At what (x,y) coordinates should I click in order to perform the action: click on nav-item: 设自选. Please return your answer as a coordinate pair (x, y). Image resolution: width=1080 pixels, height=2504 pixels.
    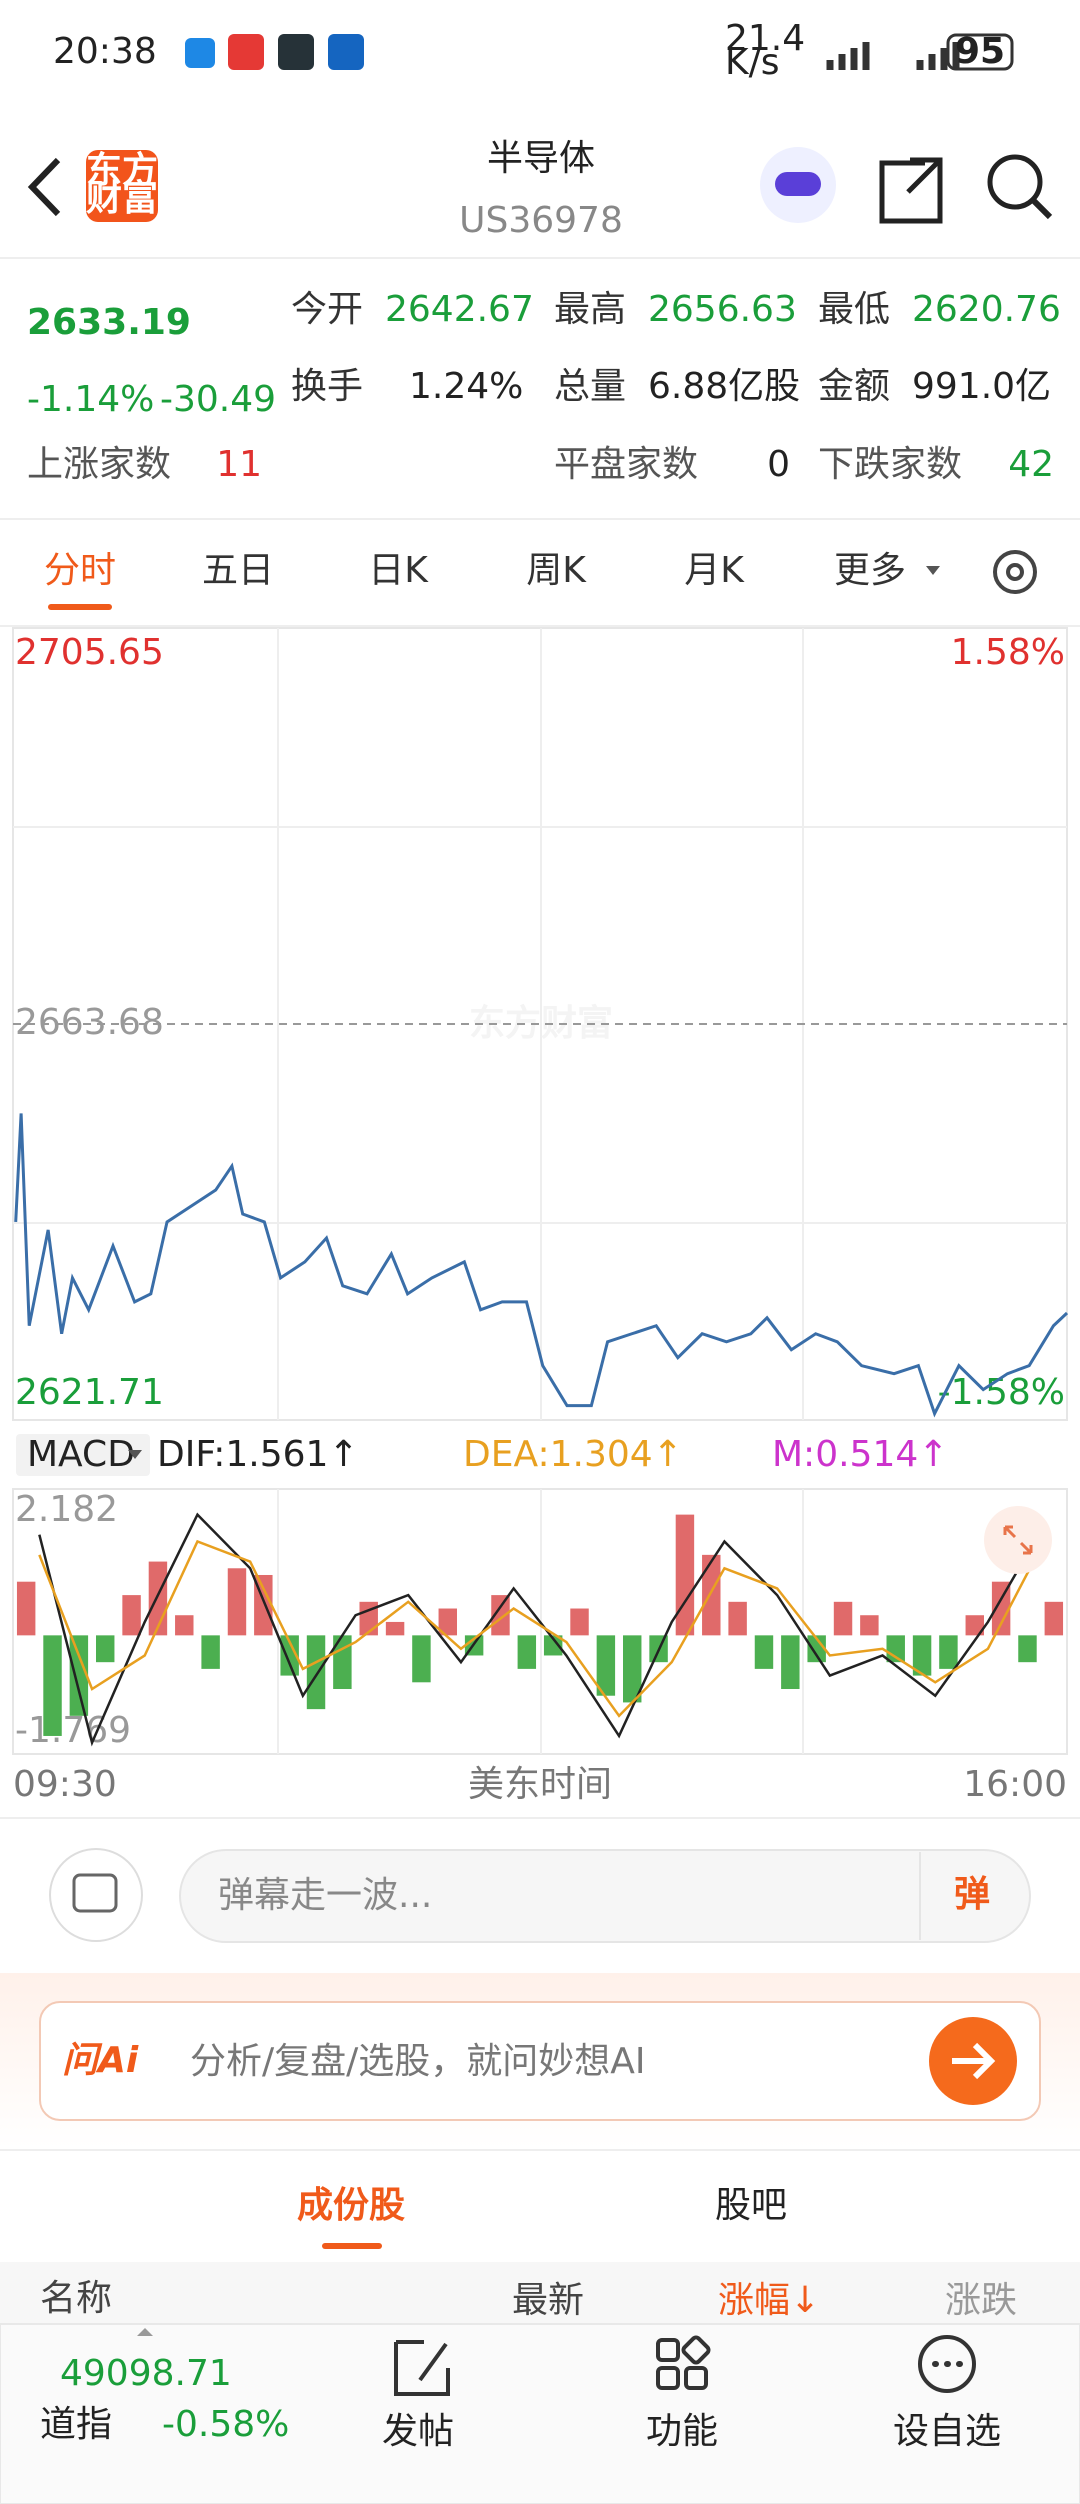
    Looking at the image, I should click on (947, 2431).